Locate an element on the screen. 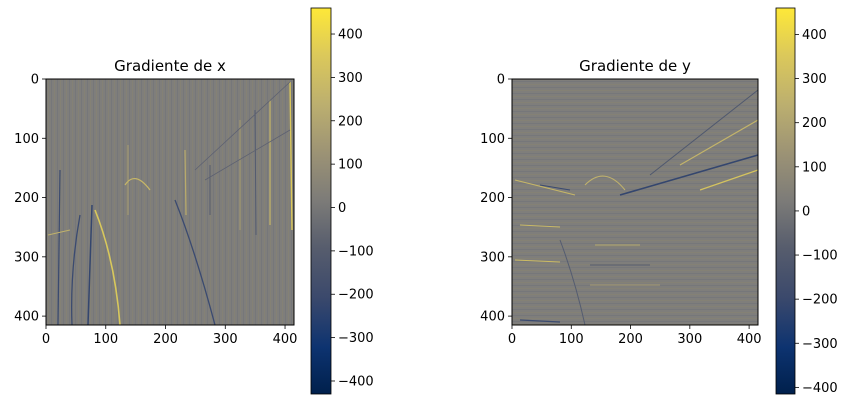  chart-title: Gradiente de y is located at coordinates (635, 66).